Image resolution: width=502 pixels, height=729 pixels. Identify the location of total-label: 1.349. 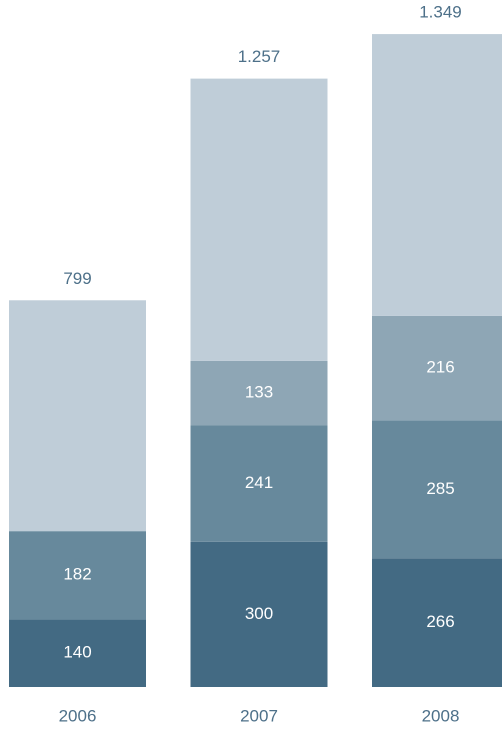
(440, 12).